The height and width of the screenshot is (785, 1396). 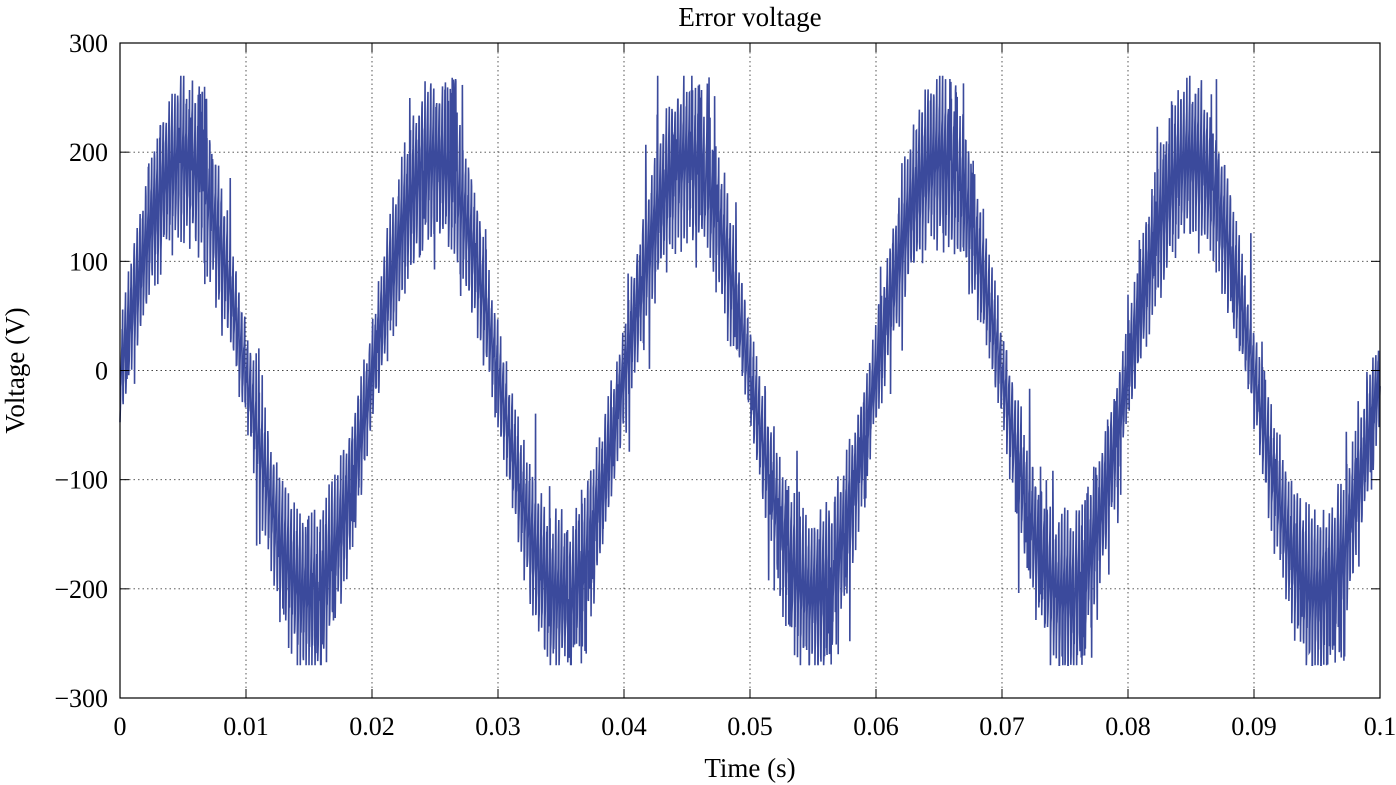 What do you see at coordinates (81, 589) in the screenshot?
I see `y-tick-label: −200` at bounding box center [81, 589].